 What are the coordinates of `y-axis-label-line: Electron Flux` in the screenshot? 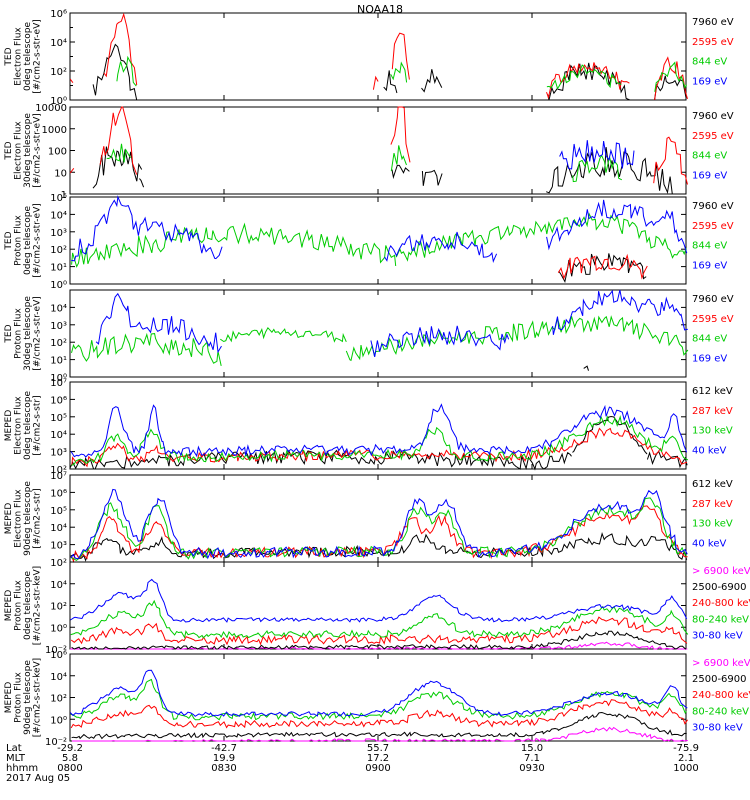 It's located at (18, 425).